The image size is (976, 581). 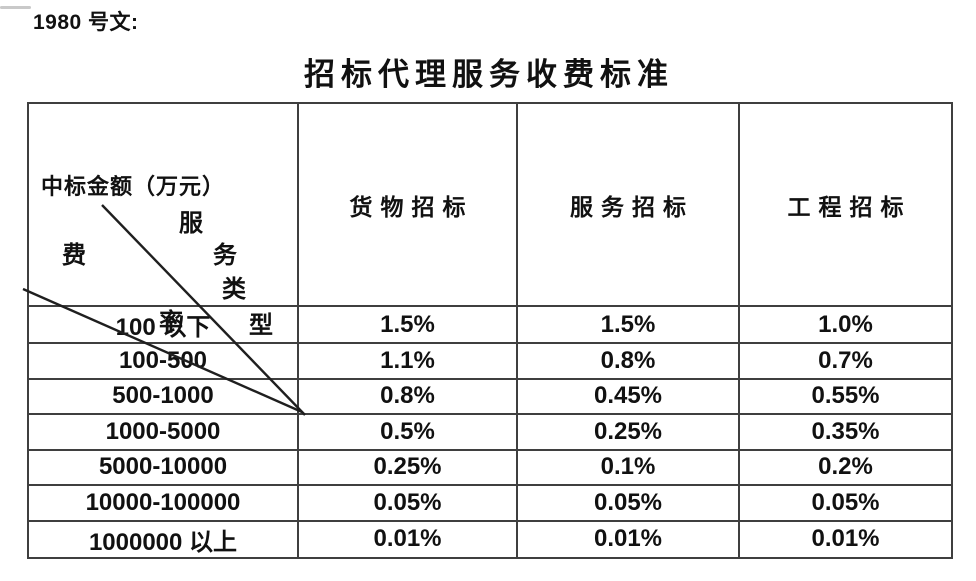 What do you see at coordinates (261, 325) in the screenshot?
I see `corner-service-type-char-4: 型` at bounding box center [261, 325].